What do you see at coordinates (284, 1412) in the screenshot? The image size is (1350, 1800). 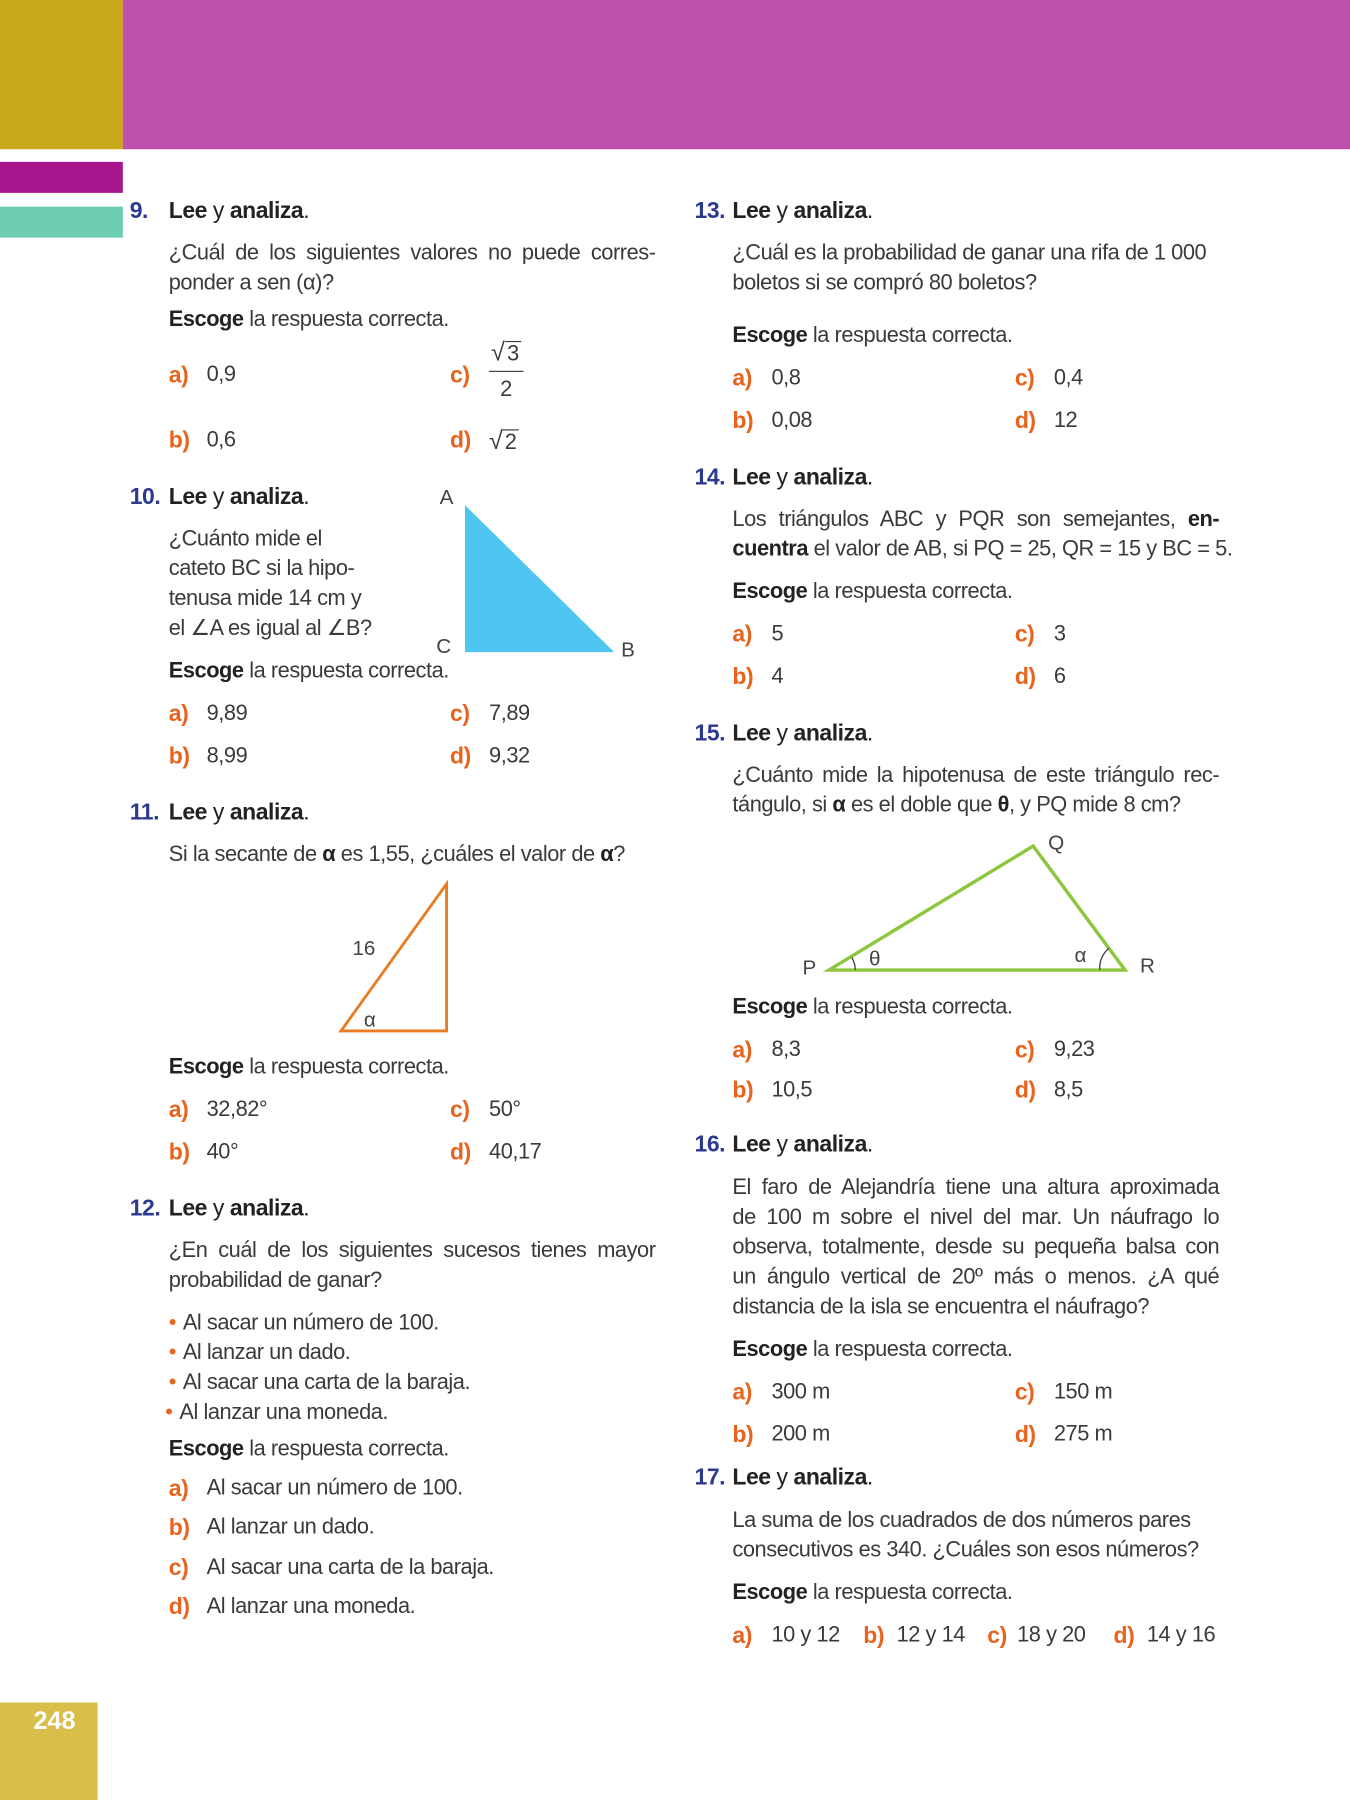 I see `bullet-text: Al lanzar una moneda.` at bounding box center [284, 1412].